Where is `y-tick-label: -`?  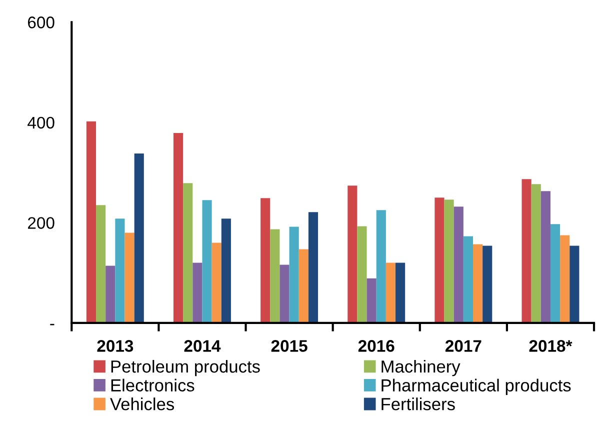
y-tick-label: - is located at coordinates (52, 325).